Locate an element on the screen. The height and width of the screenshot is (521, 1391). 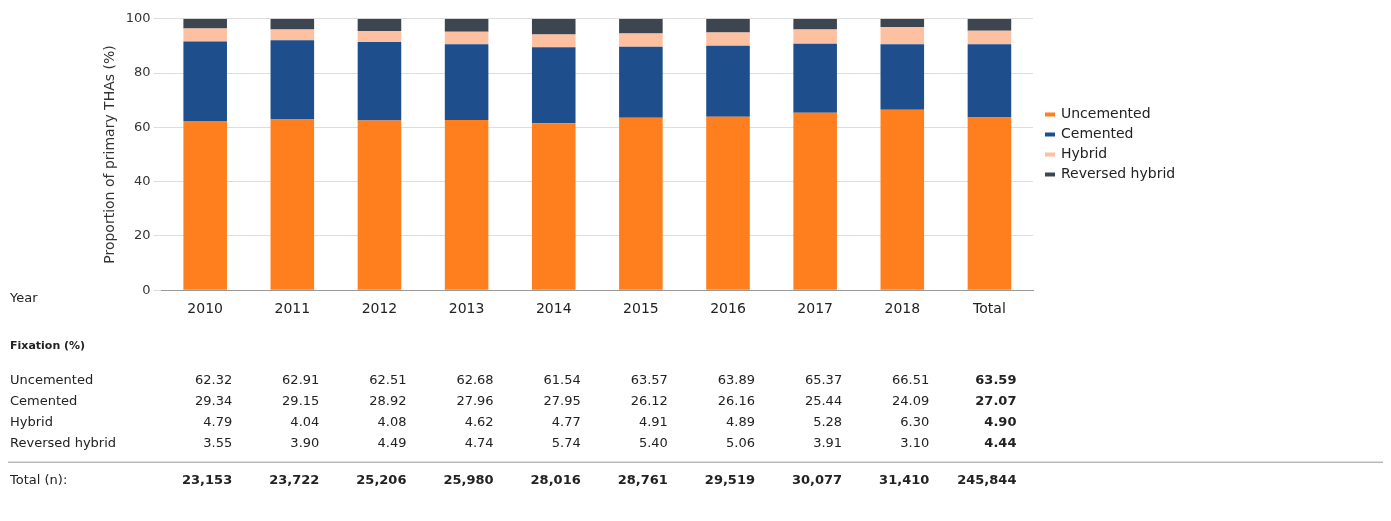
x-tick-label: 2015 is located at coordinates (641, 308).